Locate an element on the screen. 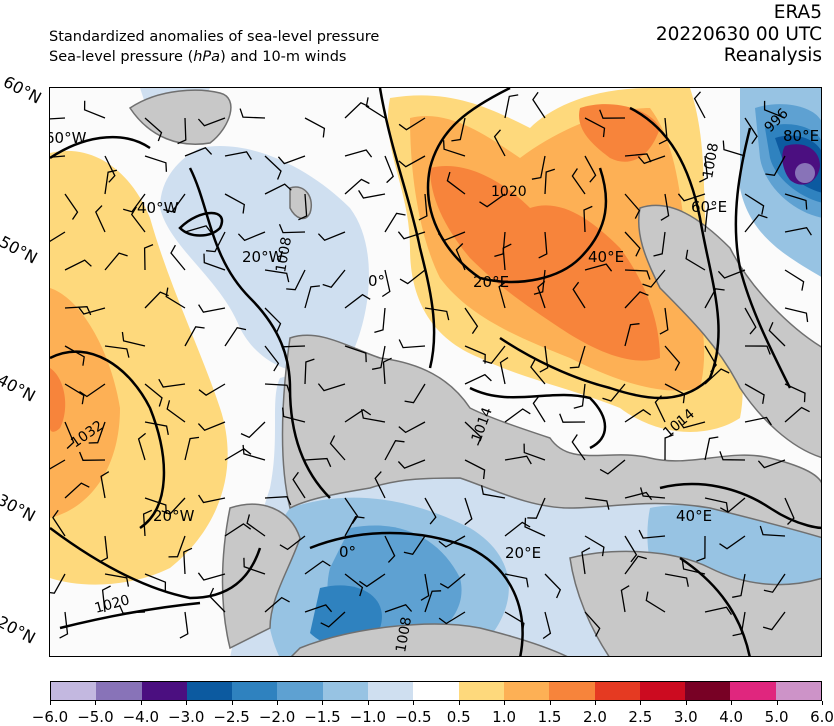  lon-label-0: 0° is located at coordinates (376, 281).